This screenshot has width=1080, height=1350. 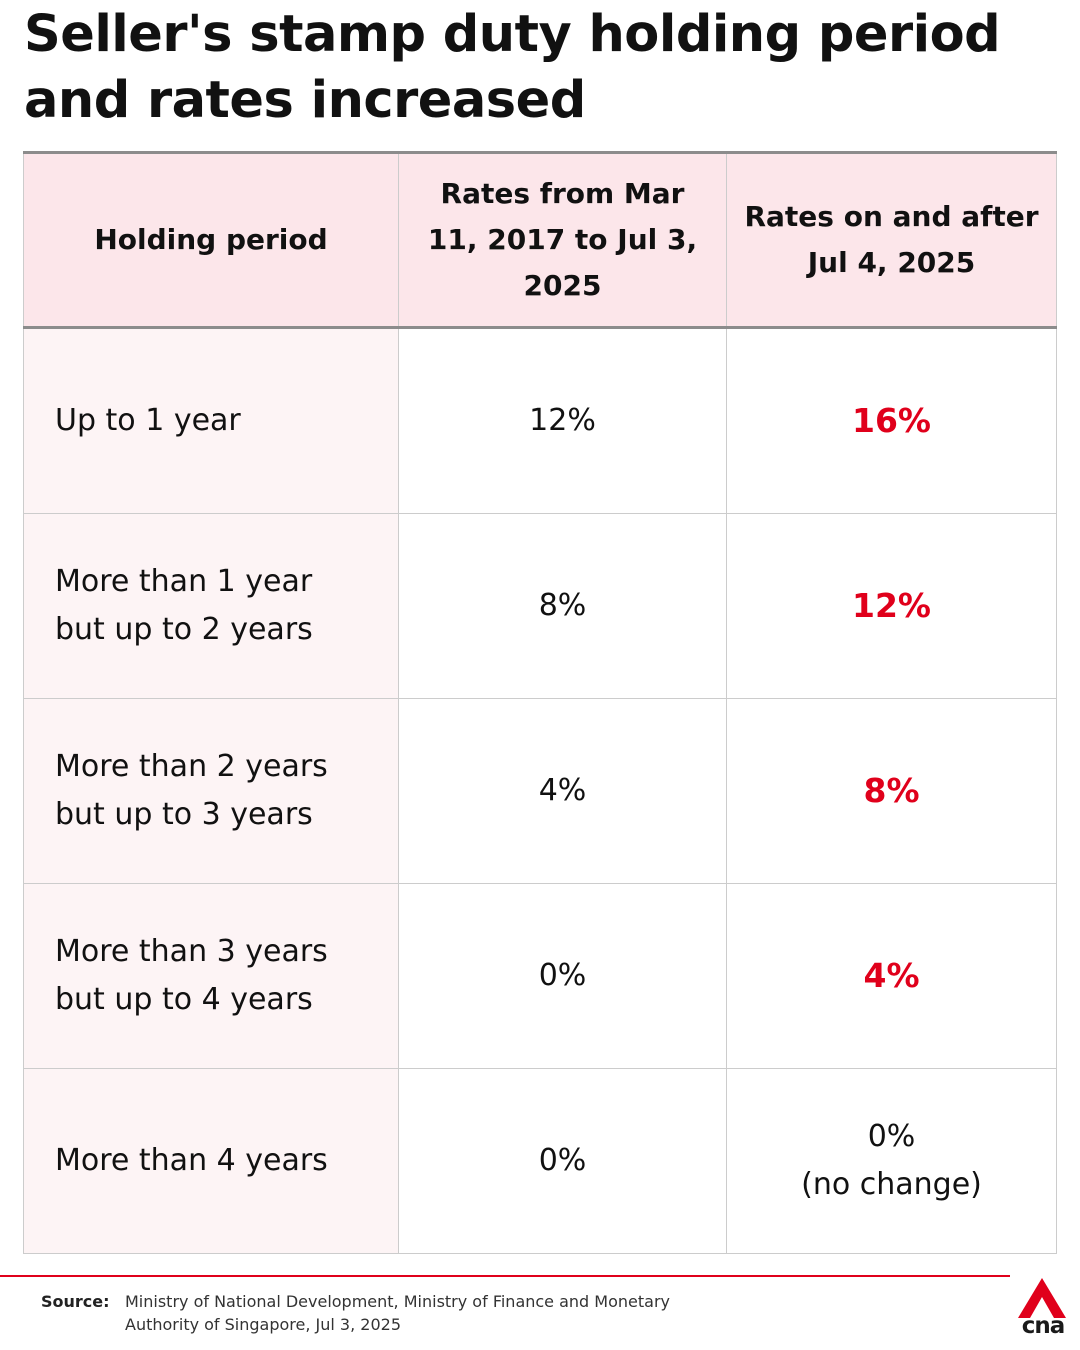 What do you see at coordinates (191, 951) in the screenshot?
I see `holding-period-text: More than 3 years` at bounding box center [191, 951].